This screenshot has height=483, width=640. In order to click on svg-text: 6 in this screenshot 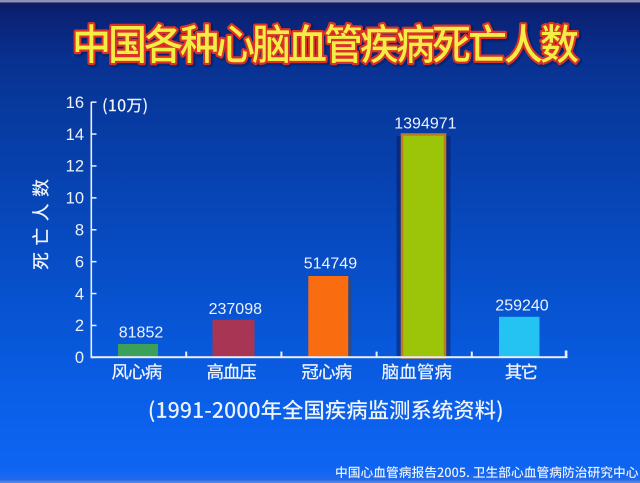, I will do `click(79, 262)`.